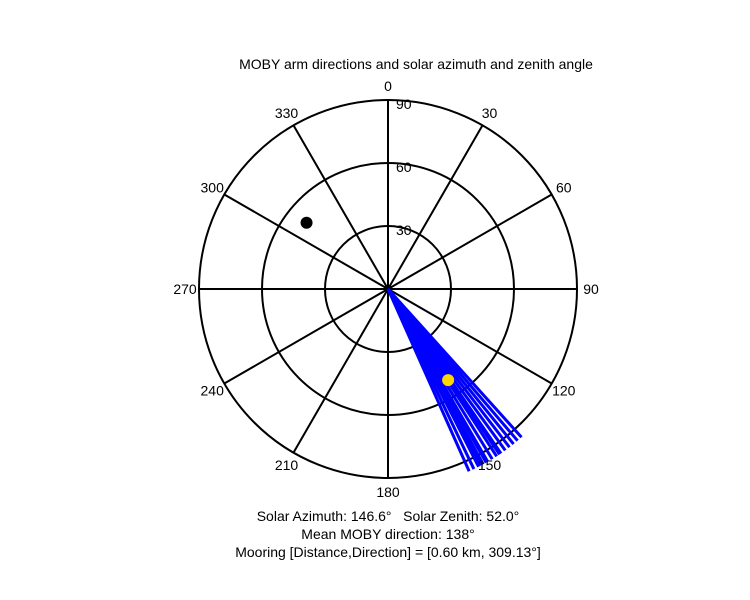 The width and height of the screenshot is (750, 600). What do you see at coordinates (490, 465) in the screenshot?
I see `azimuth-label-150: 150` at bounding box center [490, 465].